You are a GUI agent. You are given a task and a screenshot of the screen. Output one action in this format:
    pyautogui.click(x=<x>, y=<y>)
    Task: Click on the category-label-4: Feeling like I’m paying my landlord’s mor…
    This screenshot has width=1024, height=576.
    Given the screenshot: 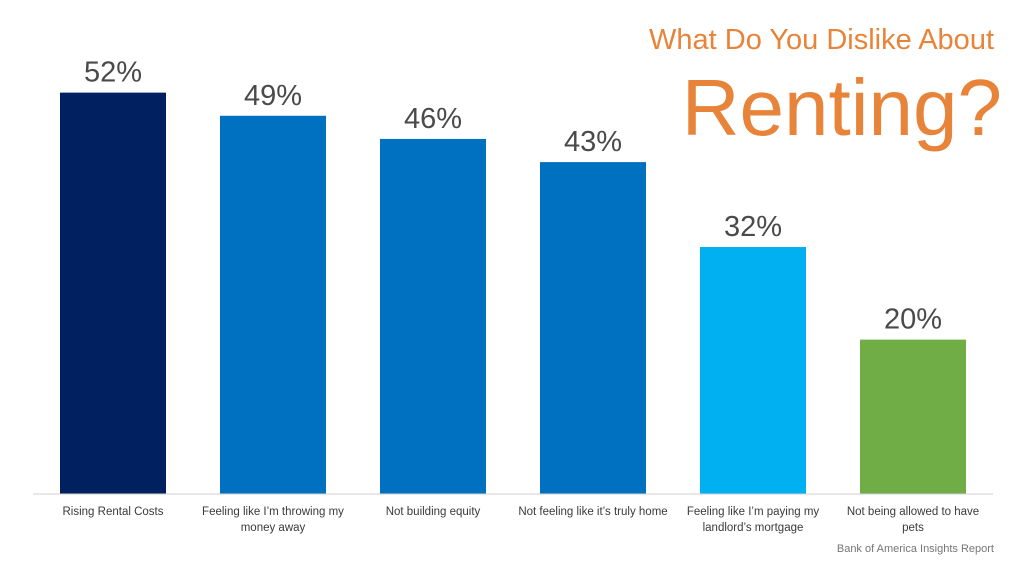 What is the action you would take?
    pyautogui.click(x=753, y=520)
    